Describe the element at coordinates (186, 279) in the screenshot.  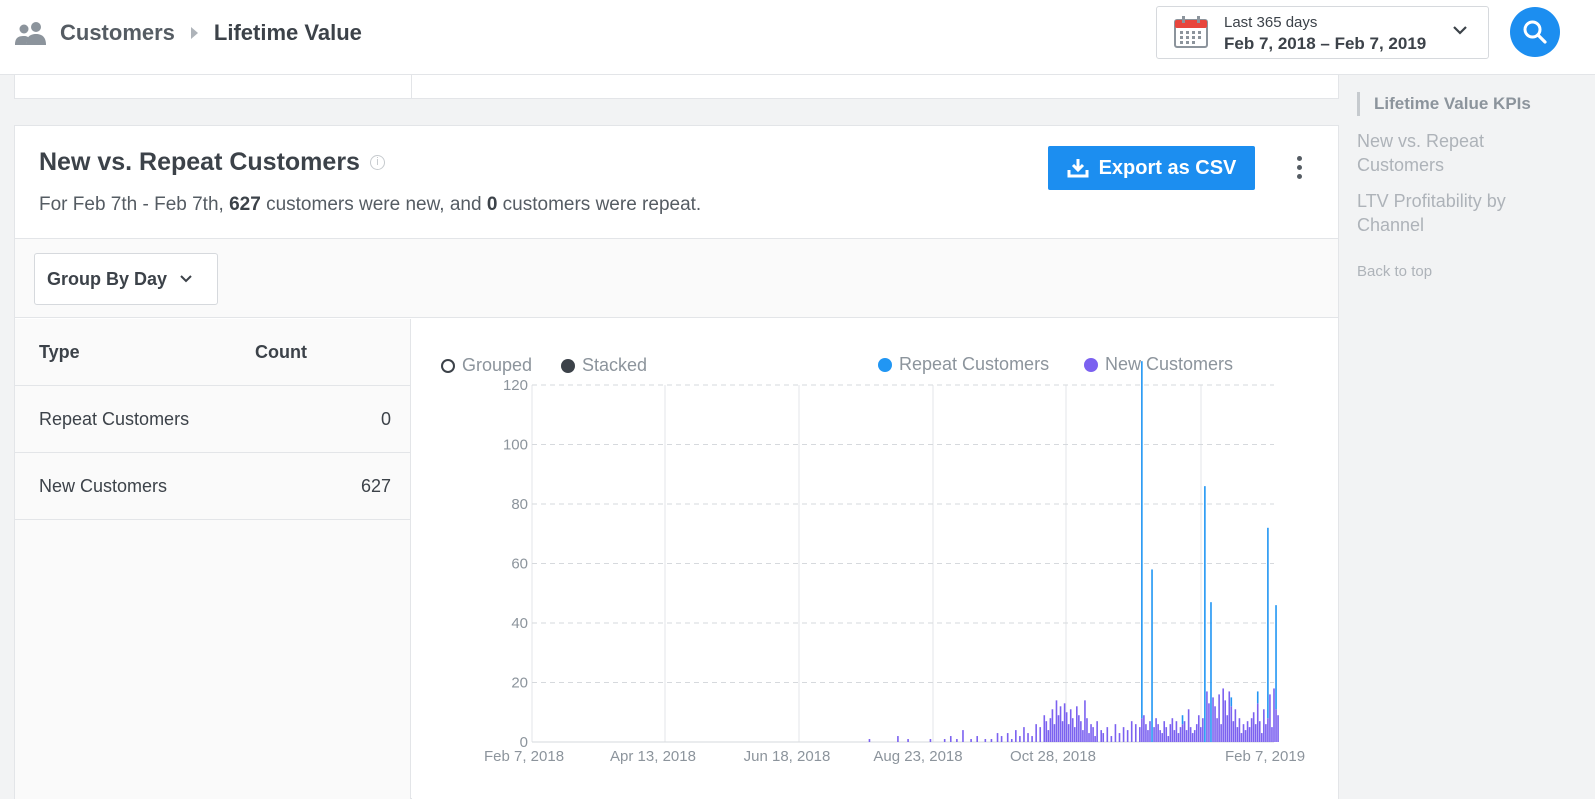
I see `chevron-down-icon` at that location.